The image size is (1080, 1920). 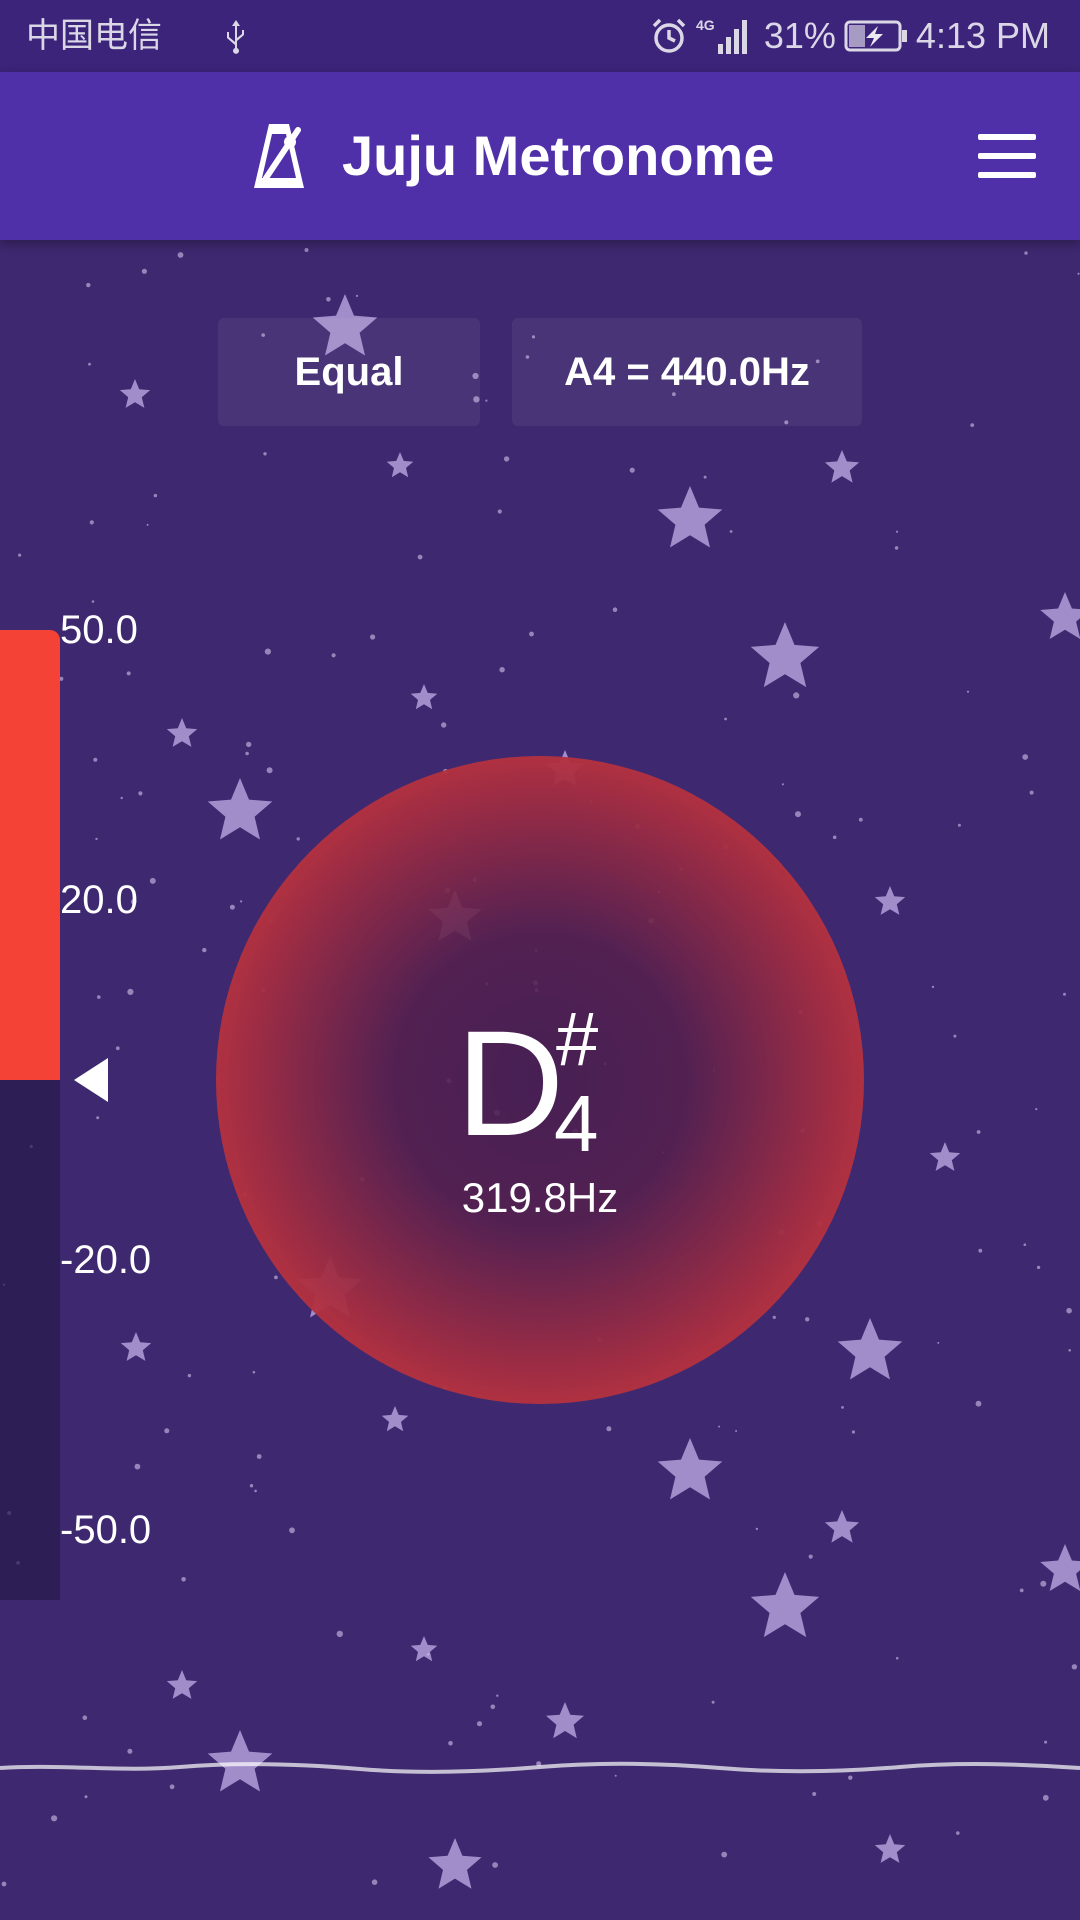 What do you see at coordinates (576, 1123) in the screenshot?
I see `note-octave: 4` at bounding box center [576, 1123].